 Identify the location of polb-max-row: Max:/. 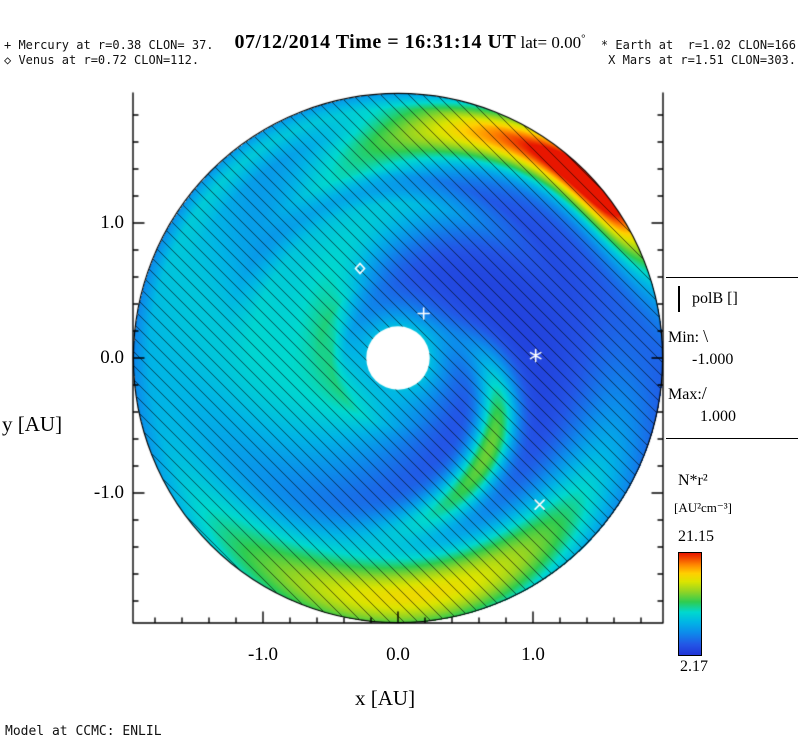
(687, 393).